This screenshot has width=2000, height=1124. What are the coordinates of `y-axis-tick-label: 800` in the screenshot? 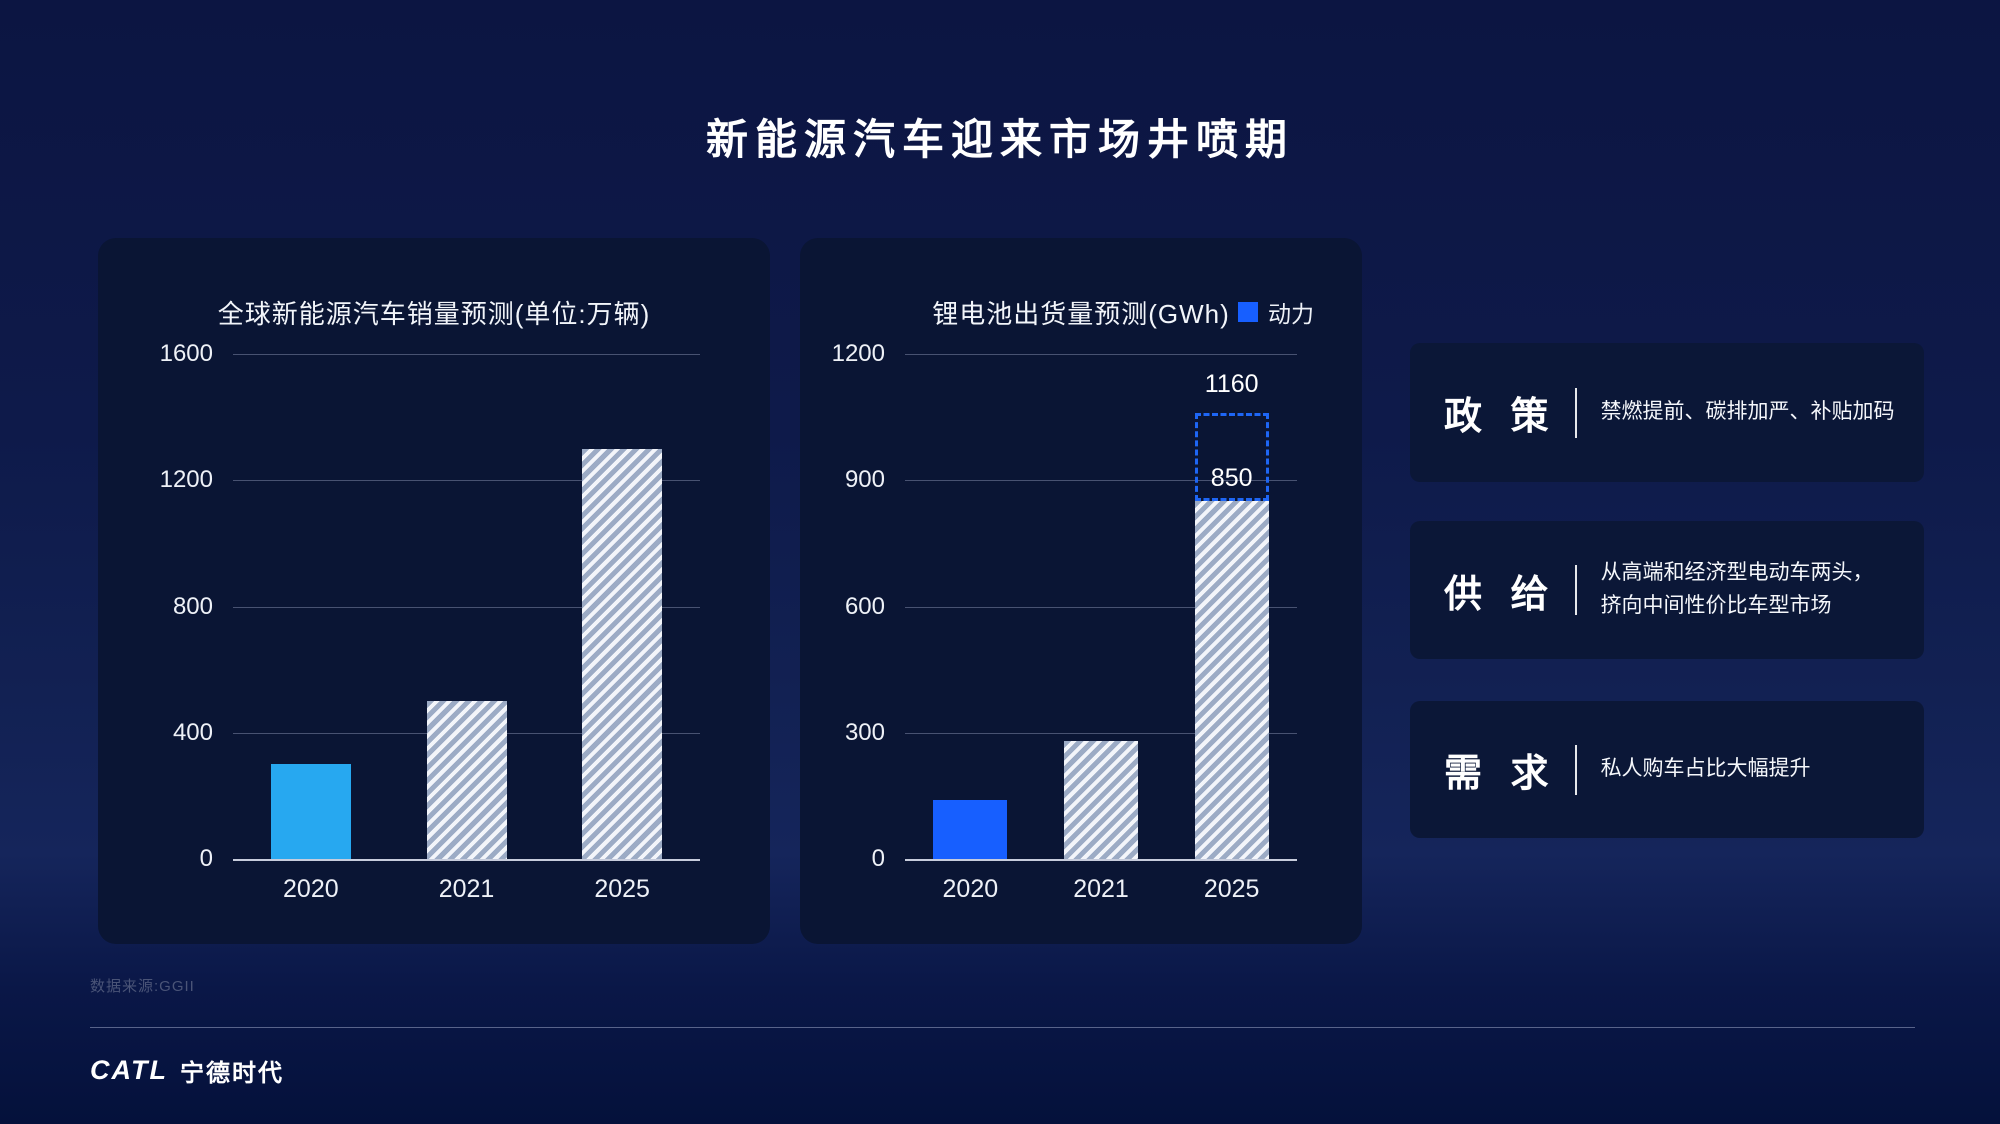 It's located at (192, 606).